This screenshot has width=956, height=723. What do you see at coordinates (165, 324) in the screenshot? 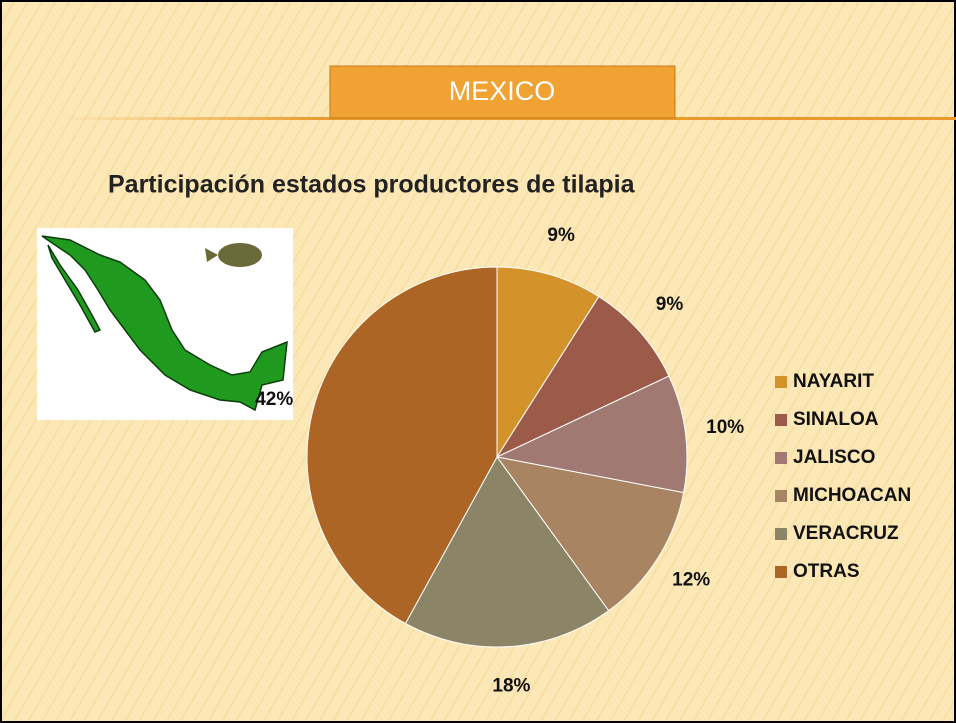
I see `map-image` at bounding box center [165, 324].